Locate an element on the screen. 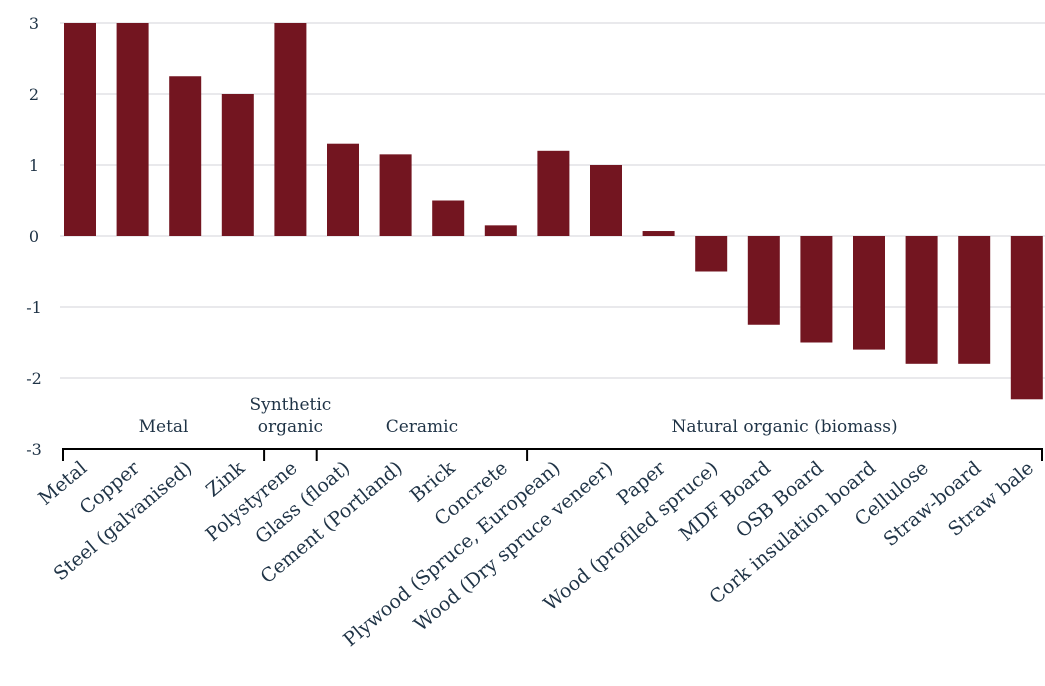 Image resolution: width=1045 pixels, height=686 pixels. y-tick-label: 3 is located at coordinates (34, 23).